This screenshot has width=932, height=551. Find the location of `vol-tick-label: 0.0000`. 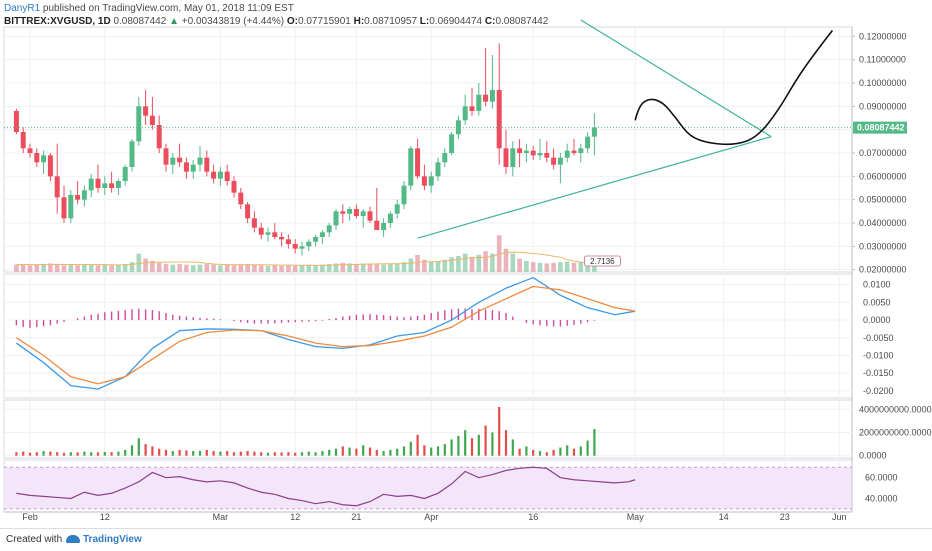

vol-tick-label: 0.0000 is located at coordinates (873, 456).